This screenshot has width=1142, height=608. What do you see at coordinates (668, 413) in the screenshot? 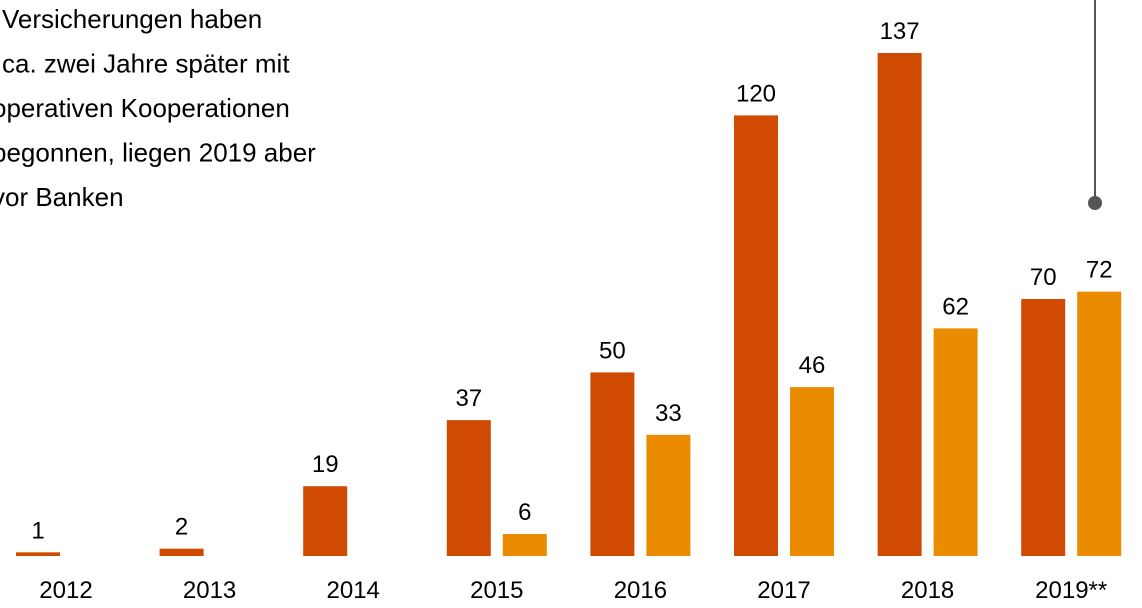
I see `data-label: 33` at bounding box center [668, 413].